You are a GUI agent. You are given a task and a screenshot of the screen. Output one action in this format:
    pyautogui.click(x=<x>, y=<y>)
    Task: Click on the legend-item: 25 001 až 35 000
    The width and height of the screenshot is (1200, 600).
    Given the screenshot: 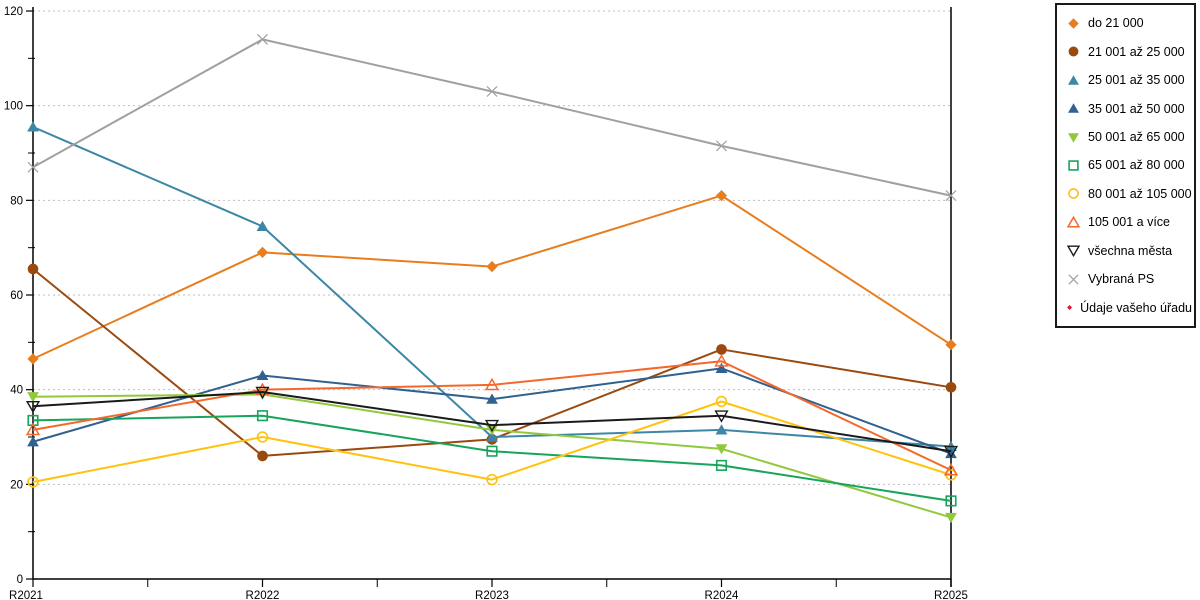 What is the action you would take?
    pyautogui.click(x=1129, y=80)
    